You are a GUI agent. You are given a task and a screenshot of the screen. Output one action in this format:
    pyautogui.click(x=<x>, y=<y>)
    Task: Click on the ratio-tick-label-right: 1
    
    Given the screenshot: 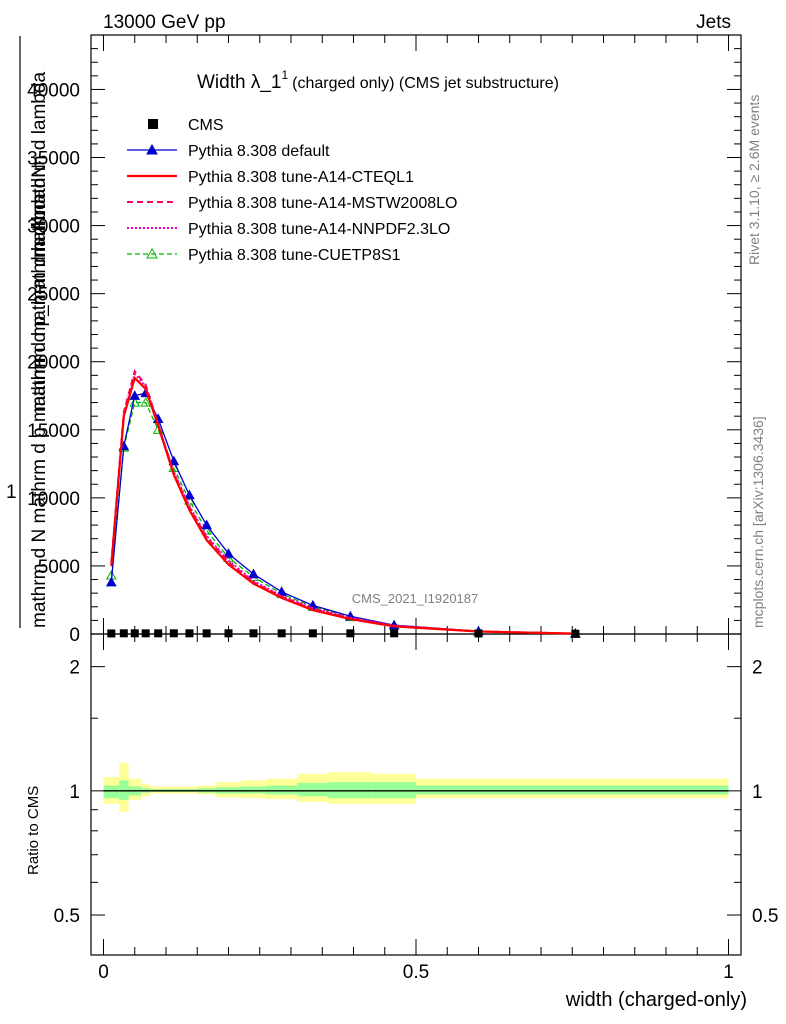 What is the action you would take?
    pyautogui.click(x=757, y=792)
    